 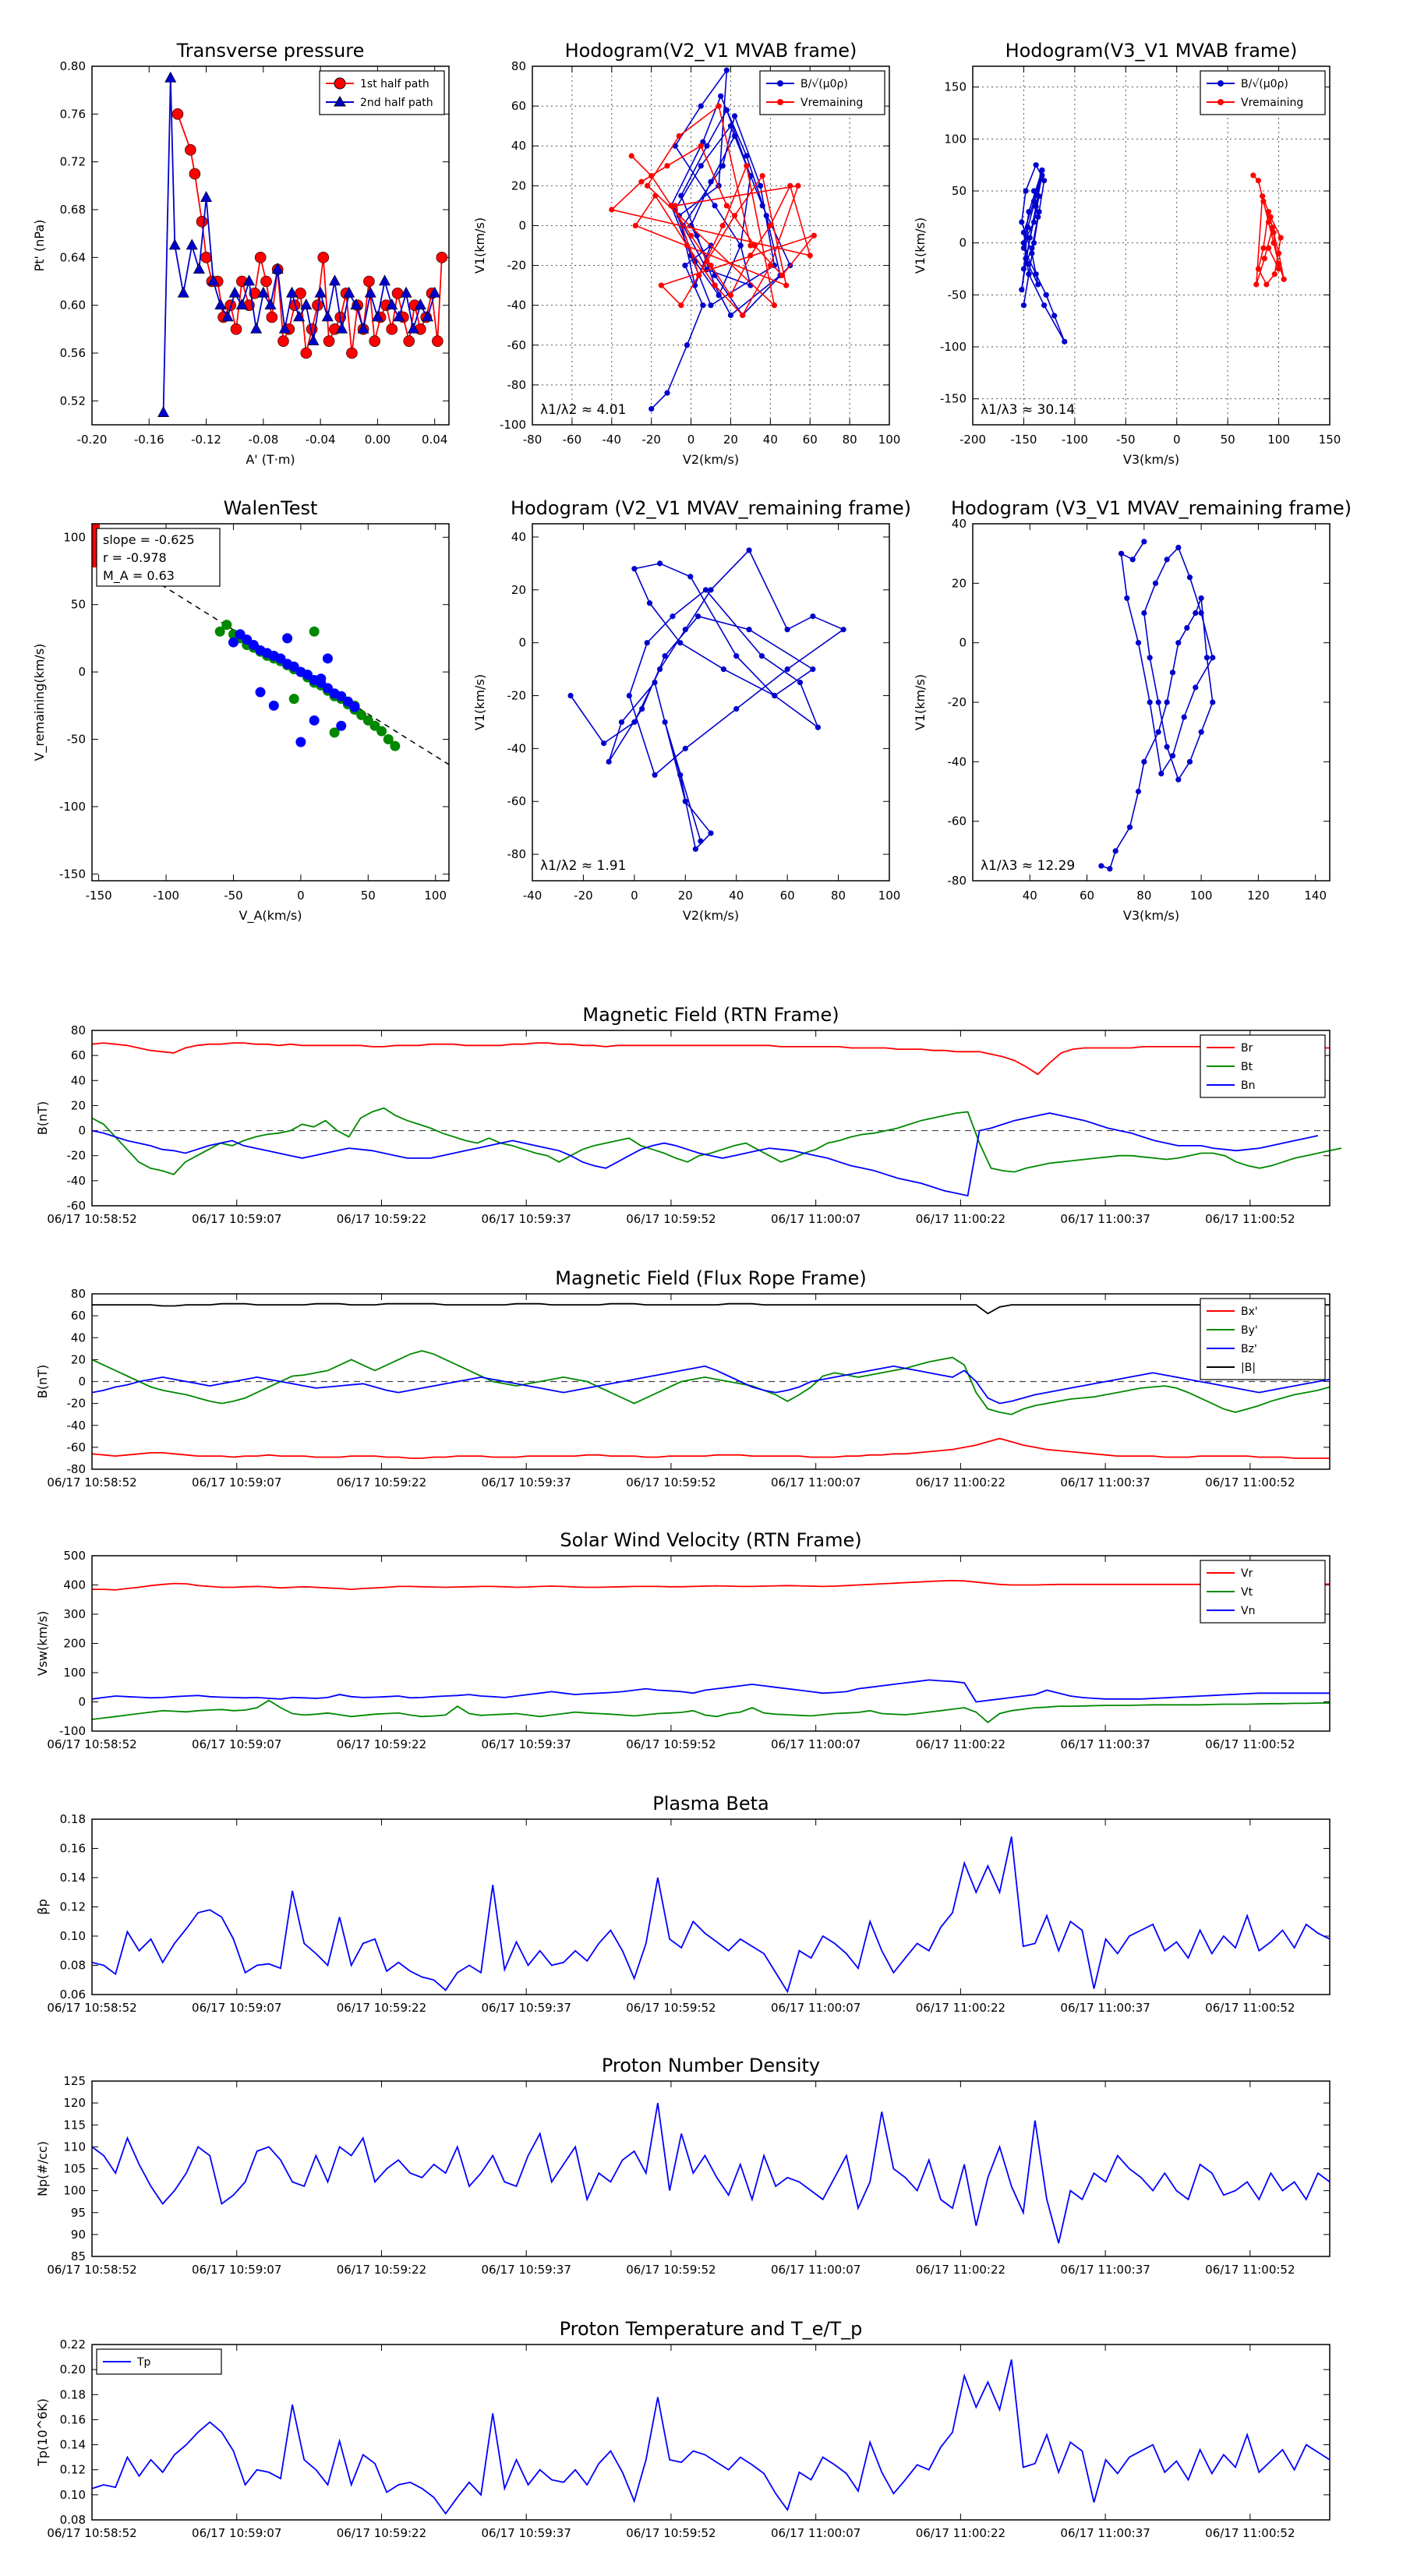 I want to click on y-tick-label: -150, so click(x=954, y=399).